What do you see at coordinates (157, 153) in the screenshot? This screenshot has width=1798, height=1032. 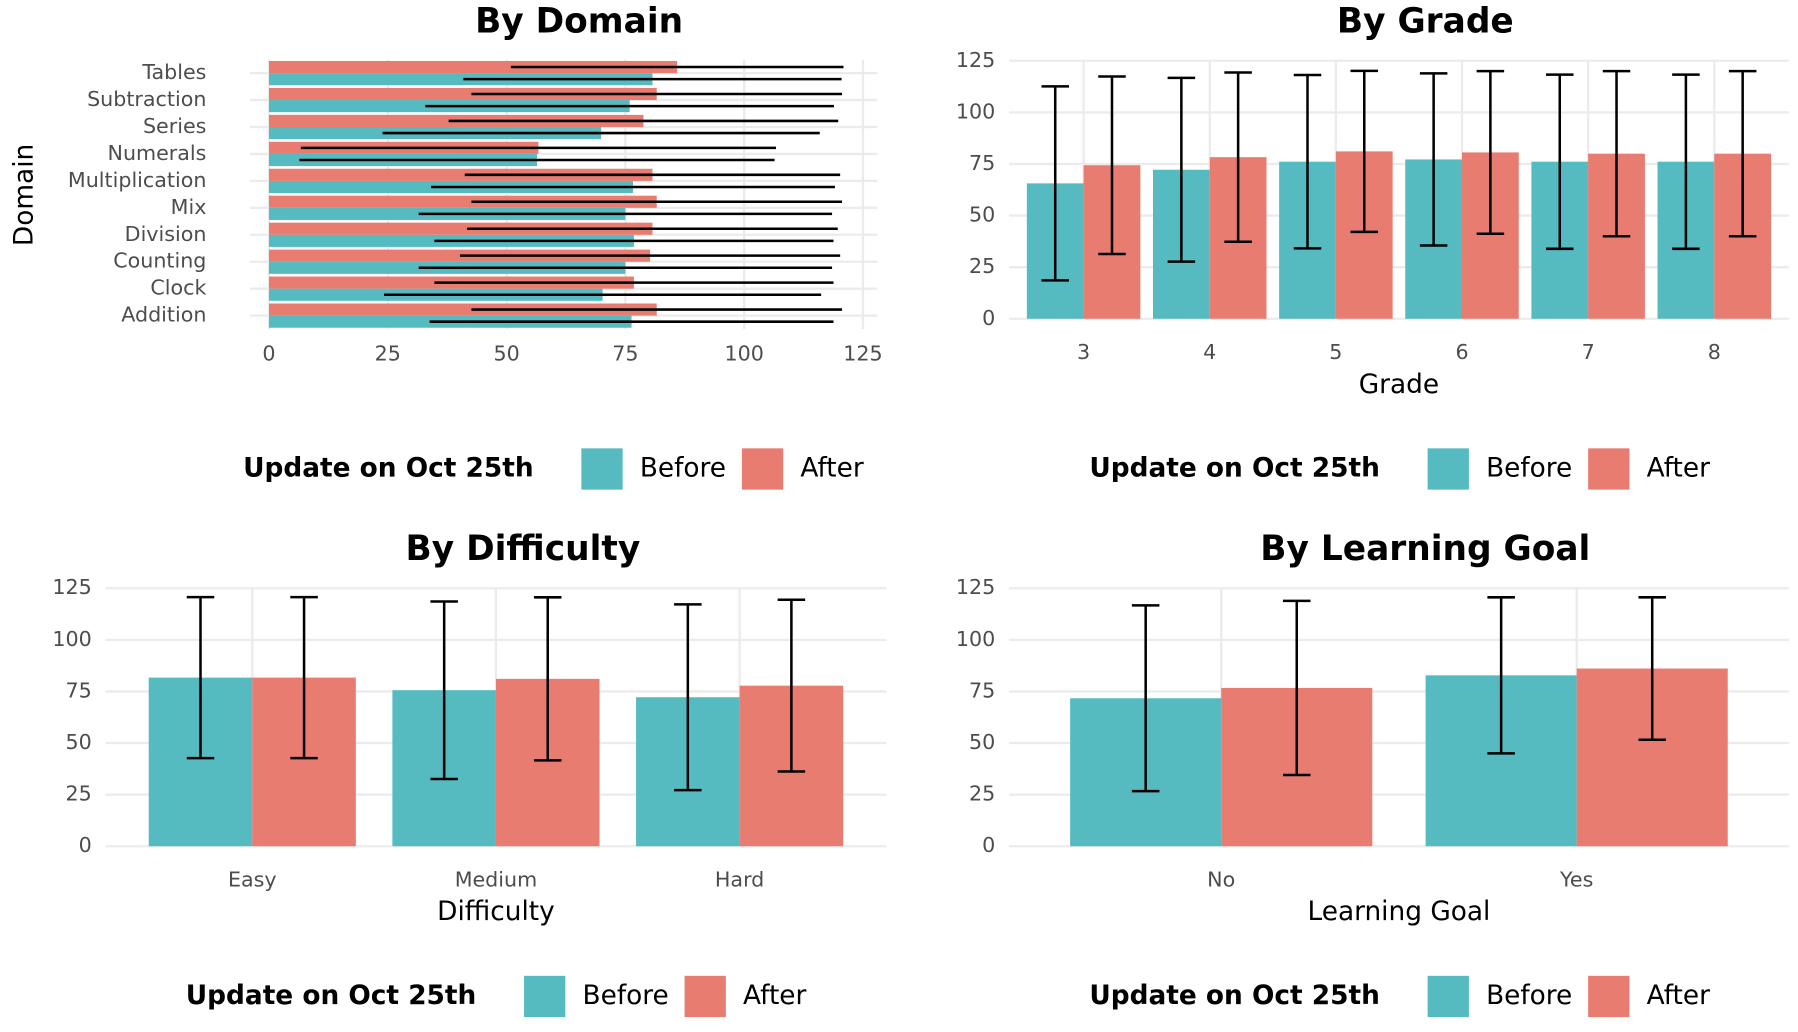 I see `y-tick-label: Numerals` at bounding box center [157, 153].